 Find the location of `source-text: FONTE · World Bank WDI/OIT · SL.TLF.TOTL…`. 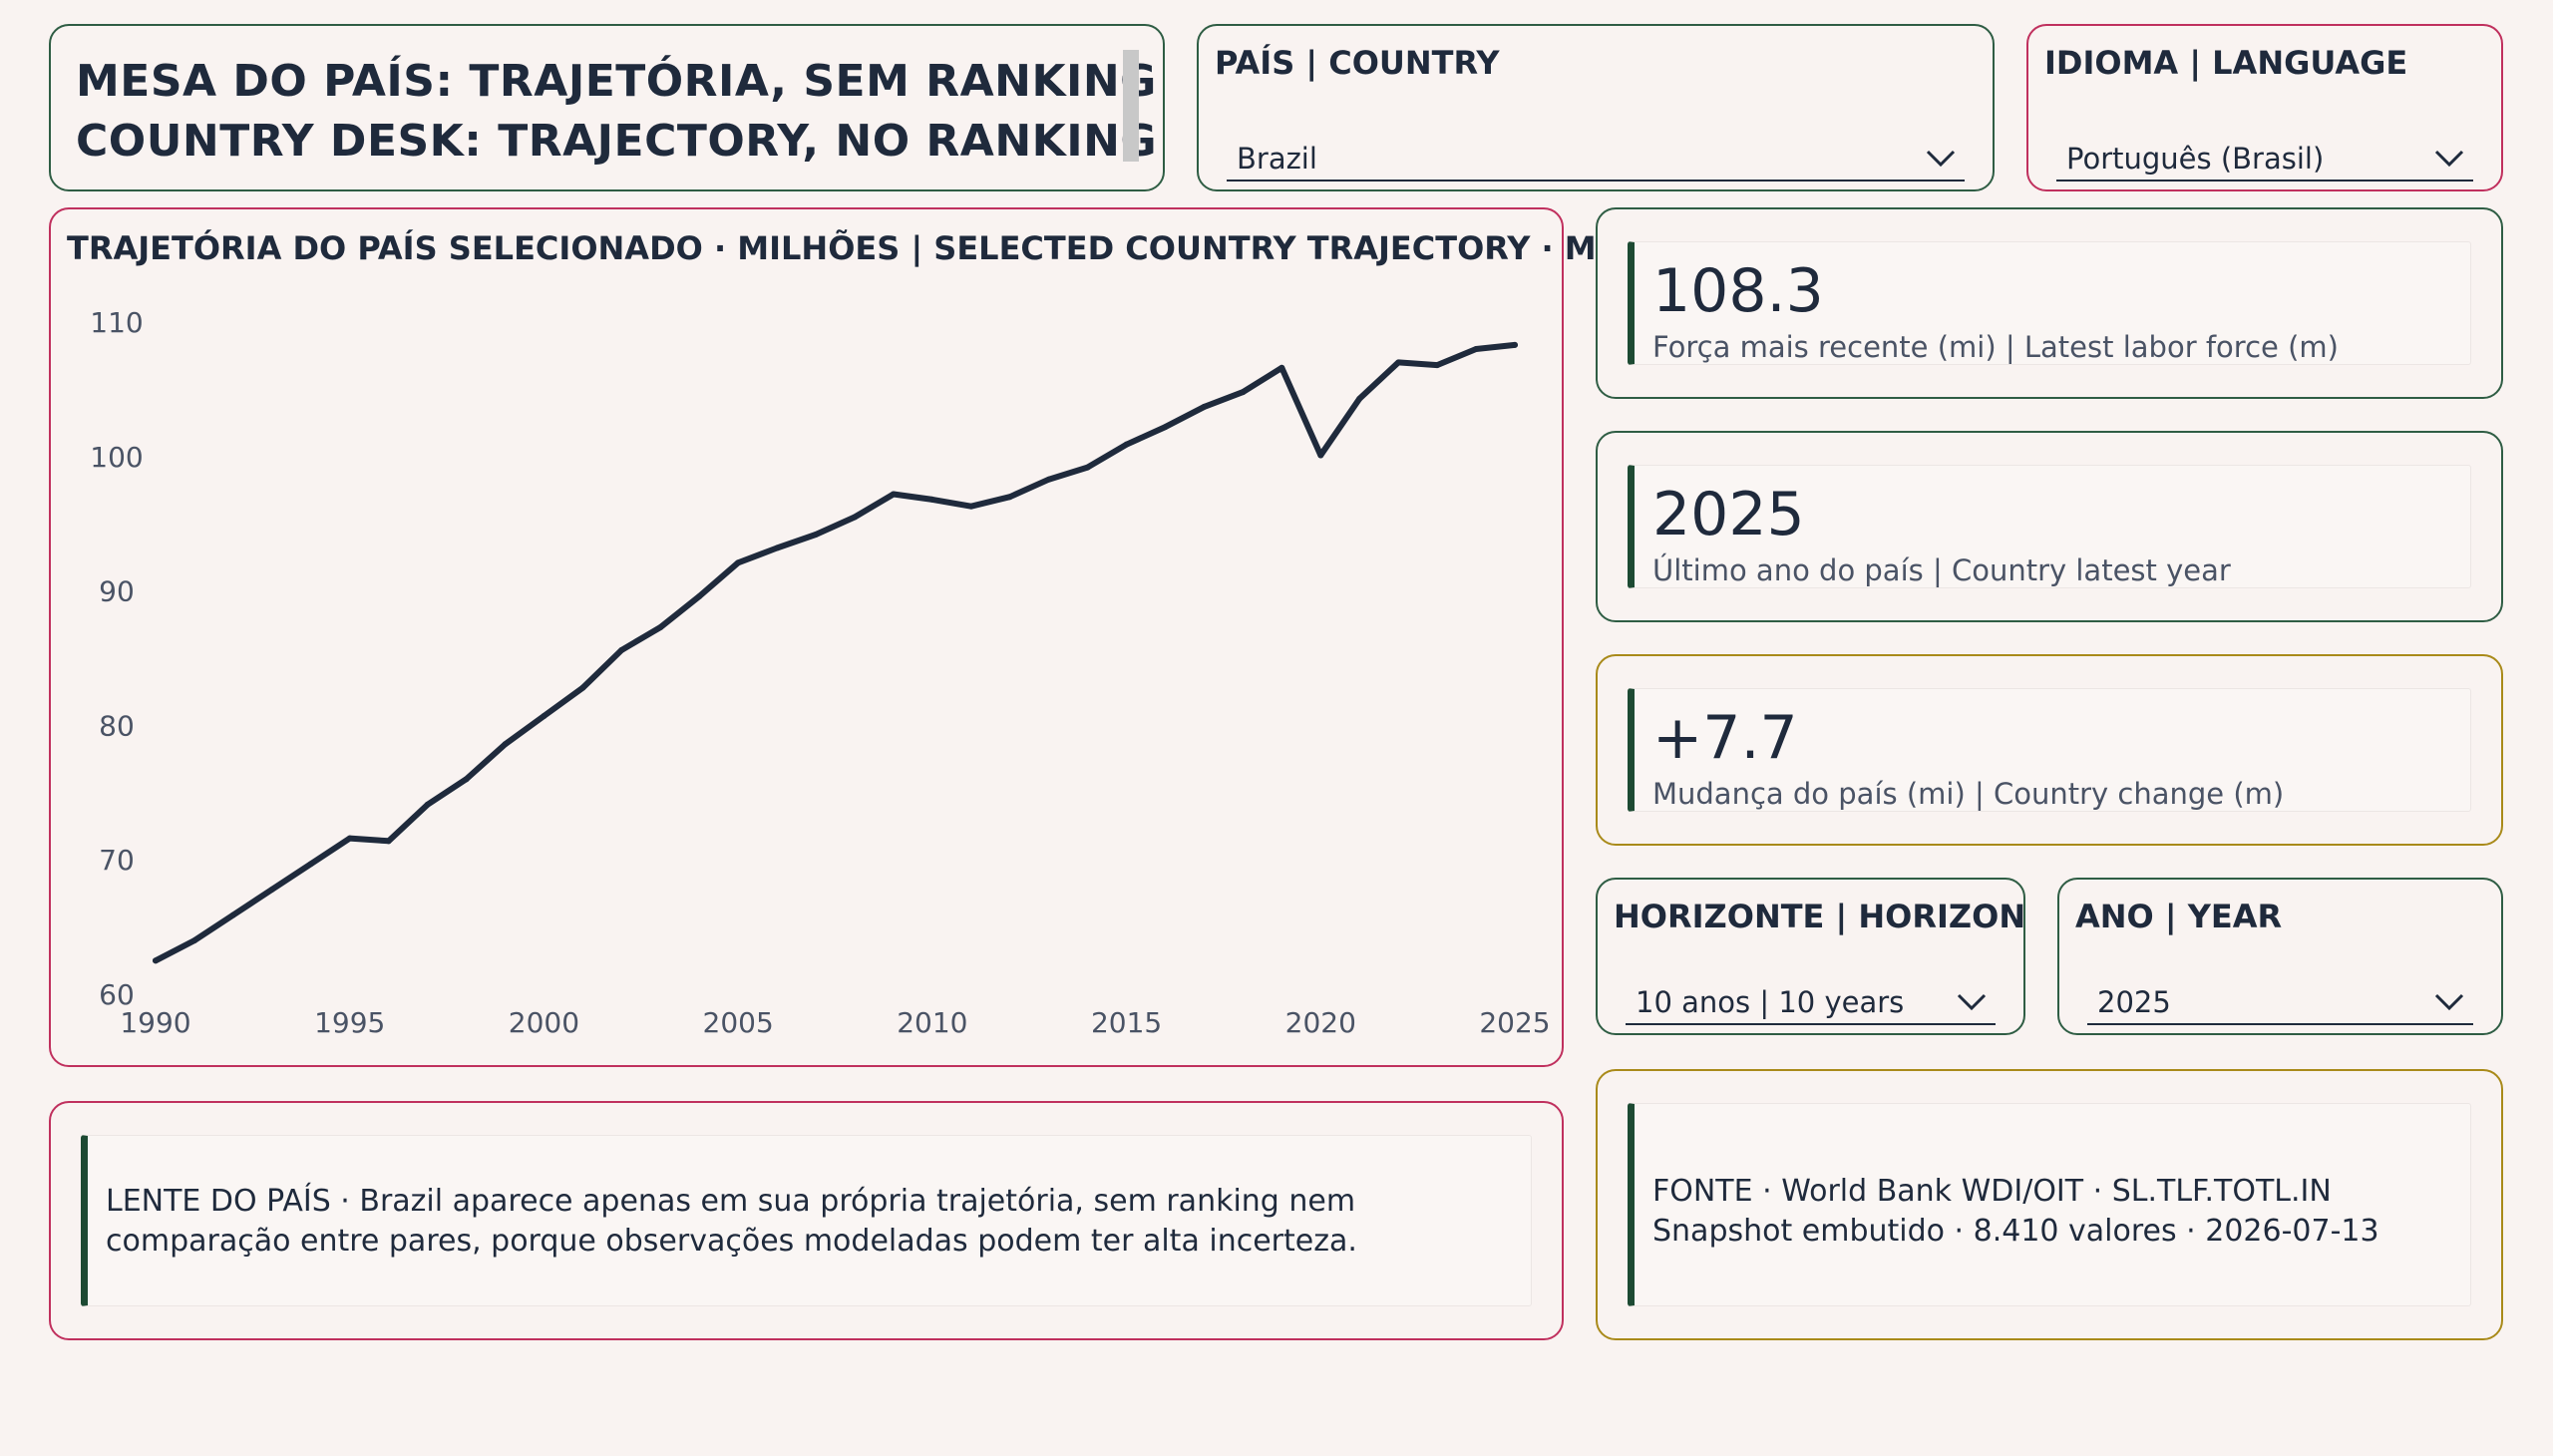

source-text: FONTE · World Bank WDI/OIT · SL.TLF.TOTL… is located at coordinates (2051, 1212).